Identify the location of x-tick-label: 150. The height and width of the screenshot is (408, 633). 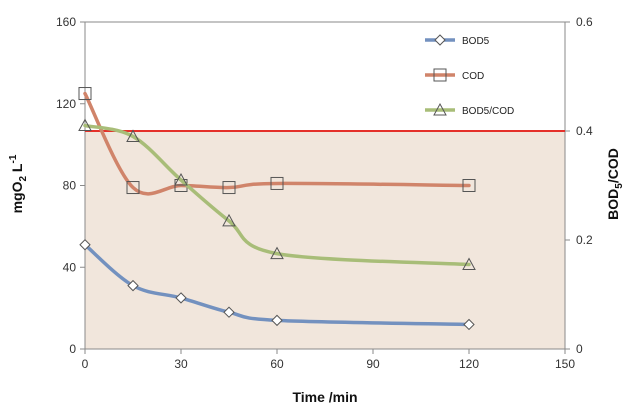
(565, 364).